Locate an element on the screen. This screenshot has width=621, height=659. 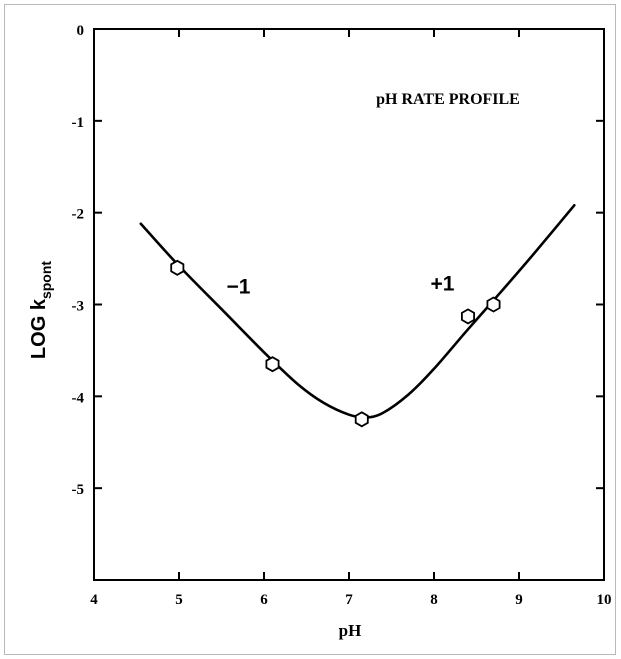
x-tick-label: 8 is located at coordinates (434, 600).